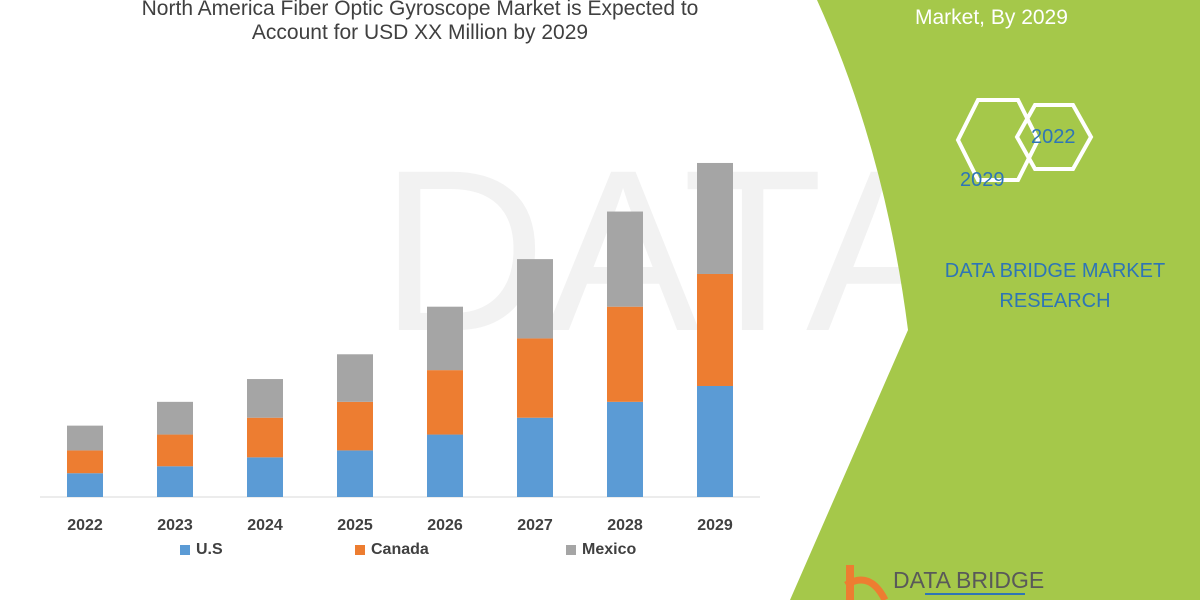 Image resolution: width=1200 pixels, height=600 pixels. I want to click on logo-icon, so click(934, 582).